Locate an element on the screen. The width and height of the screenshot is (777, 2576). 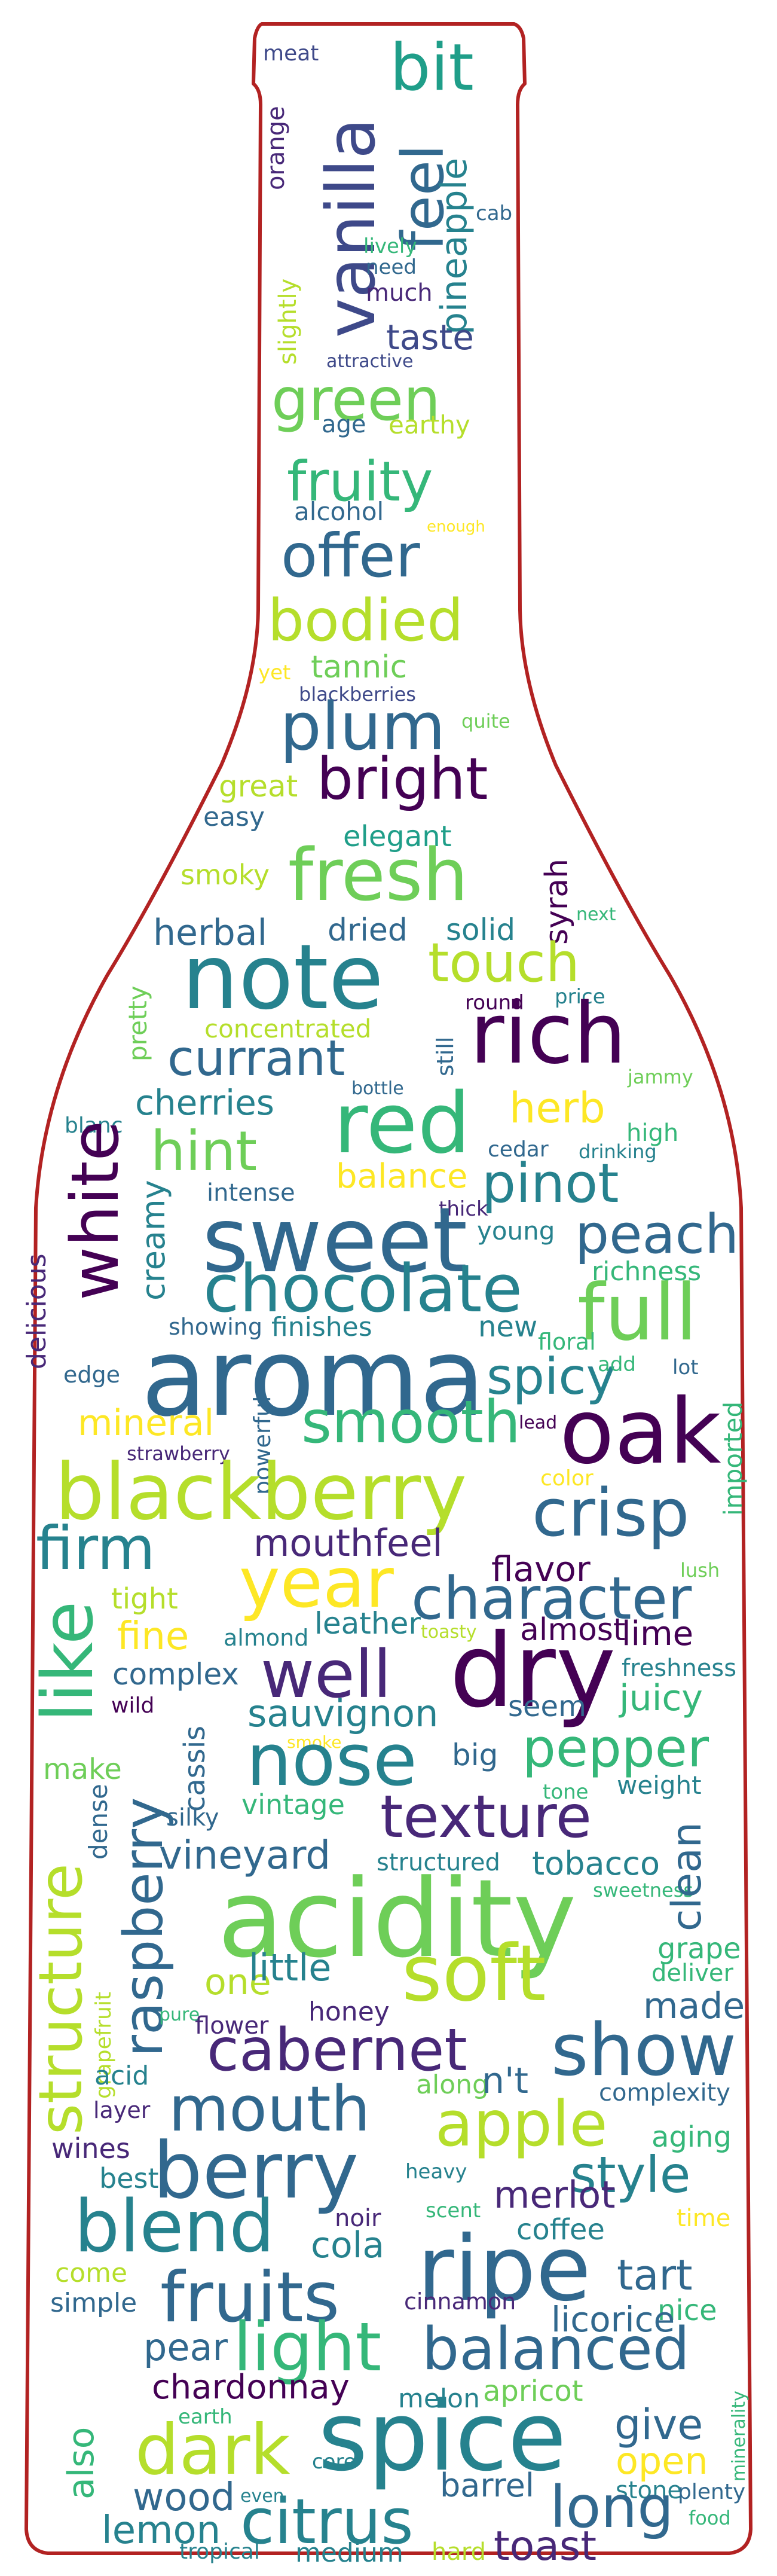
word-plenty: plenty is located at coordinates (712, 2492).